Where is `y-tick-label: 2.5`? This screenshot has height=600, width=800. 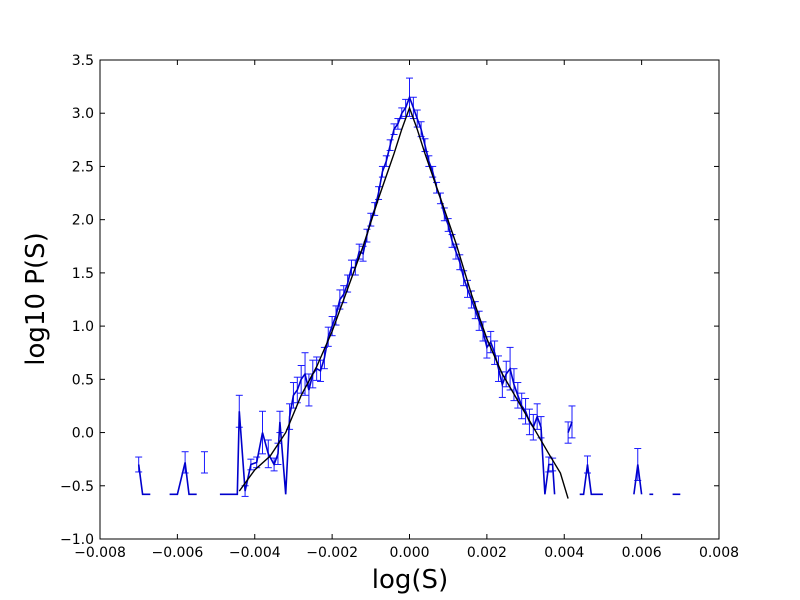
y-tick-label: 2.5 is located at coordinates (83, 167).